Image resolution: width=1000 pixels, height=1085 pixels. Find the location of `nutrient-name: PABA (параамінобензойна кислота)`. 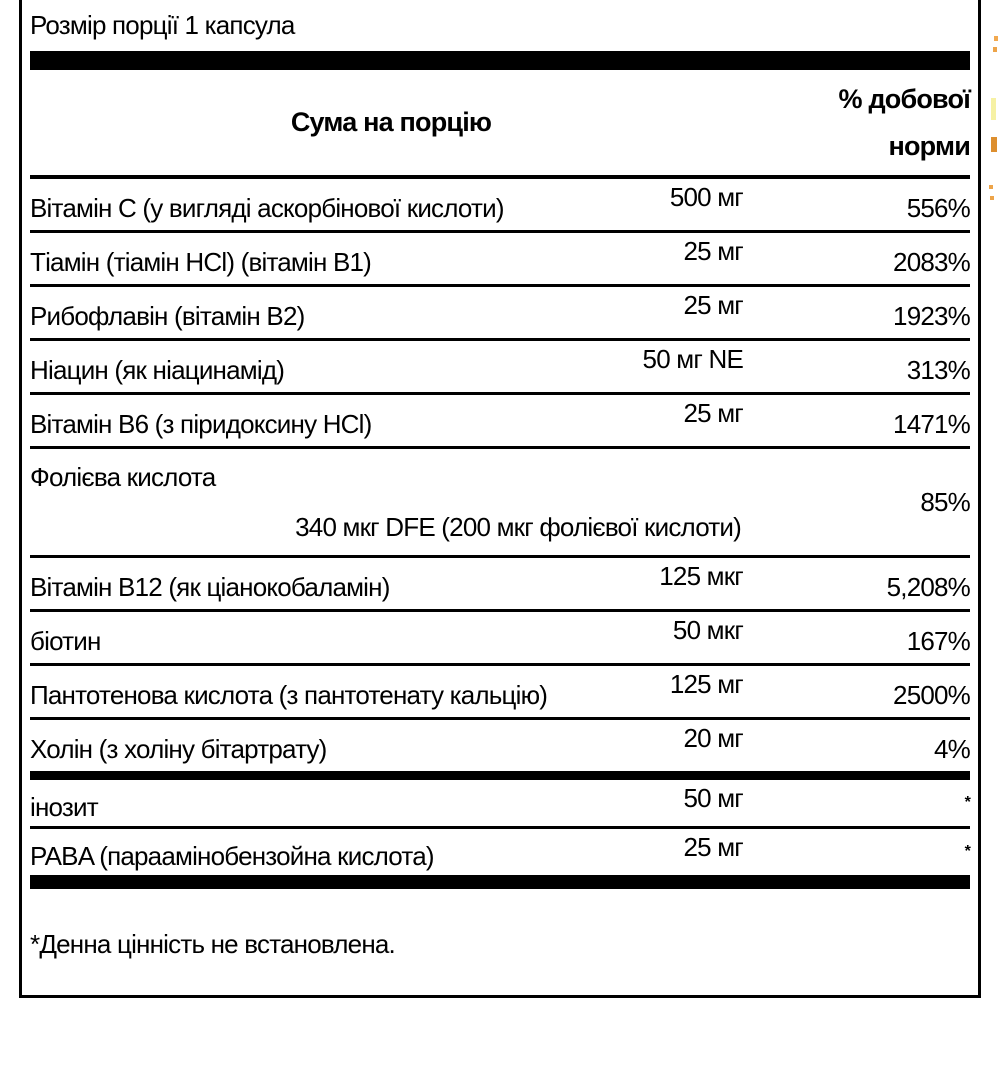

nutrient-name: PABA (параамінобензойна кислота) is located at coordinates (232, 855).